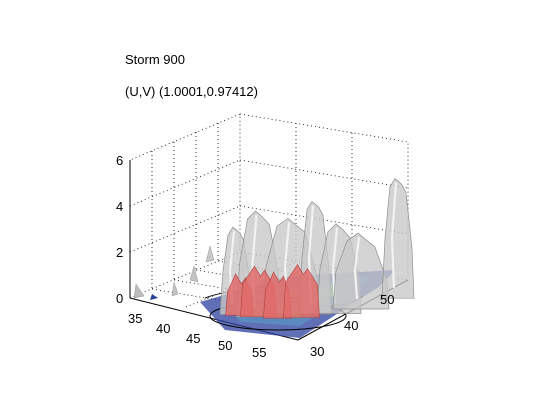 This screenshot has height=400, width=533. I want to click on inner-isosurface-column, so click(301, 291).